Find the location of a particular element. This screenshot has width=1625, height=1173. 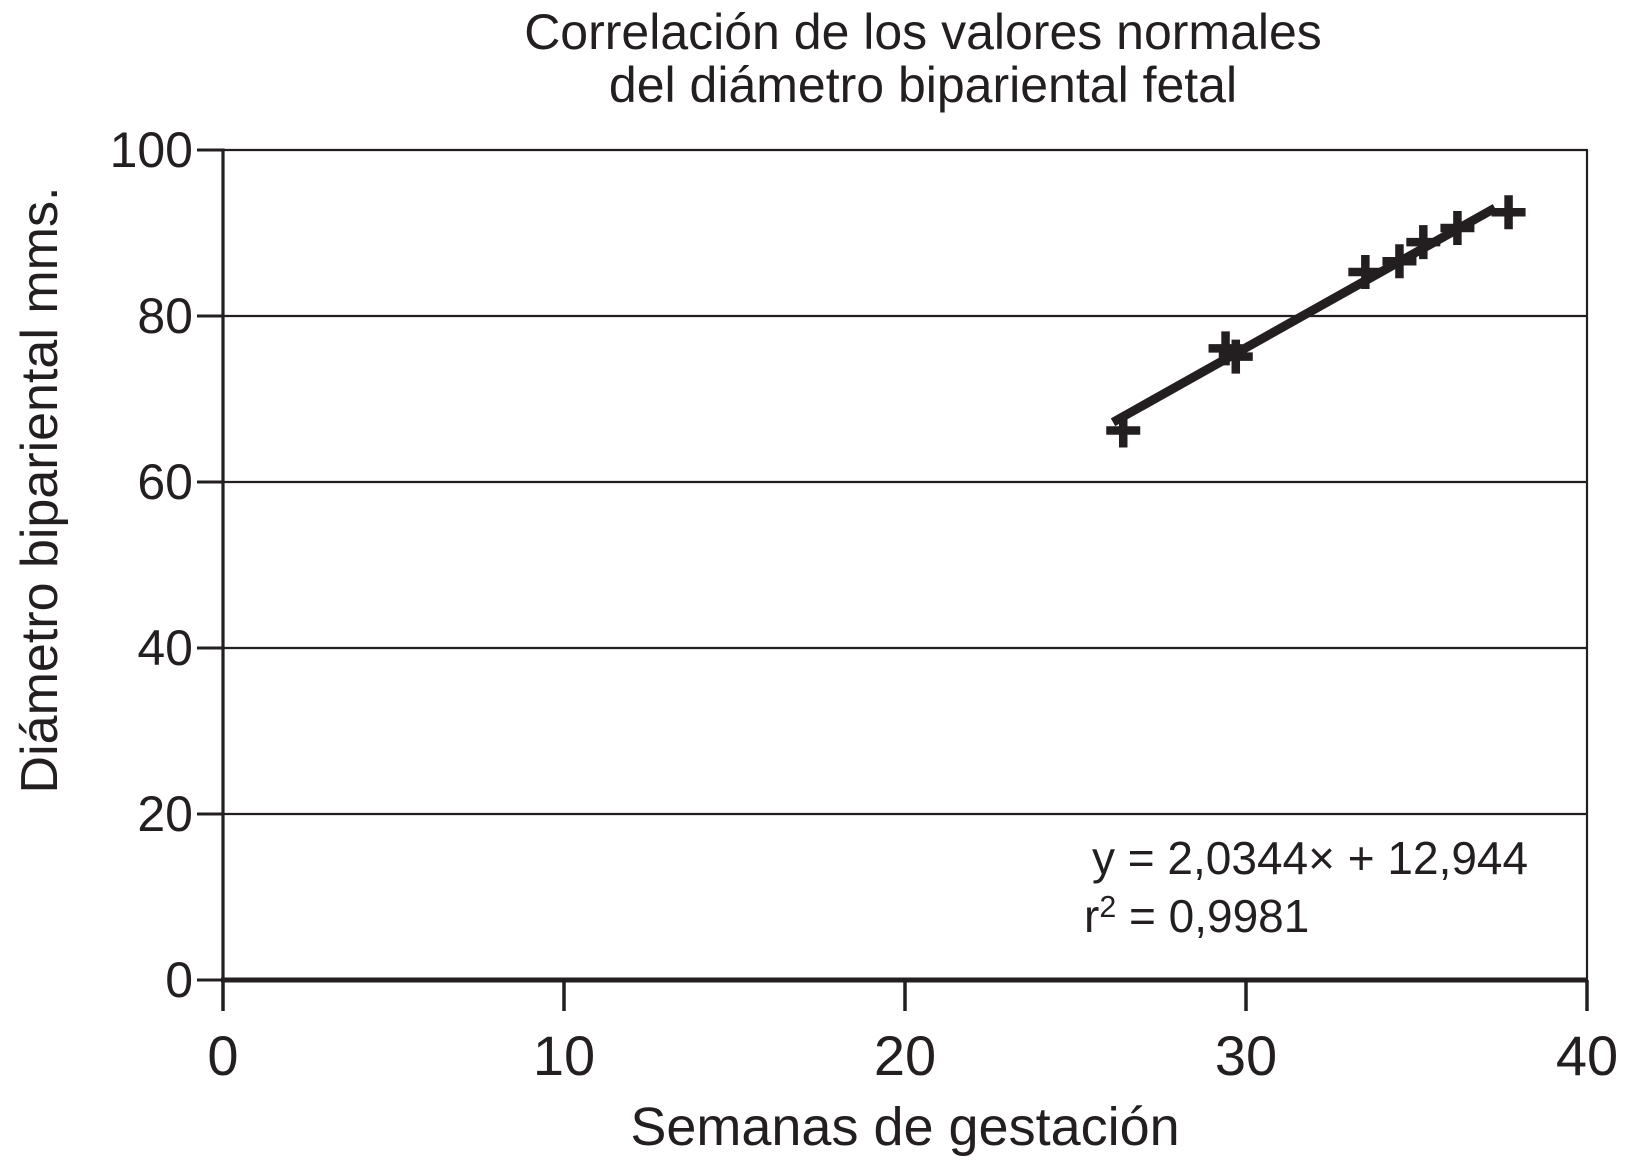

y-tick-label-100: 100 is located at coordinates (151, 150).